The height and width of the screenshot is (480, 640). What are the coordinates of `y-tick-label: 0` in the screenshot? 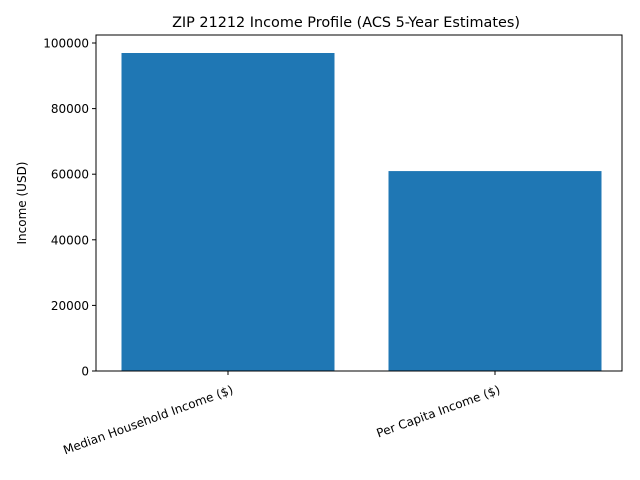 It's located at (85, 372).